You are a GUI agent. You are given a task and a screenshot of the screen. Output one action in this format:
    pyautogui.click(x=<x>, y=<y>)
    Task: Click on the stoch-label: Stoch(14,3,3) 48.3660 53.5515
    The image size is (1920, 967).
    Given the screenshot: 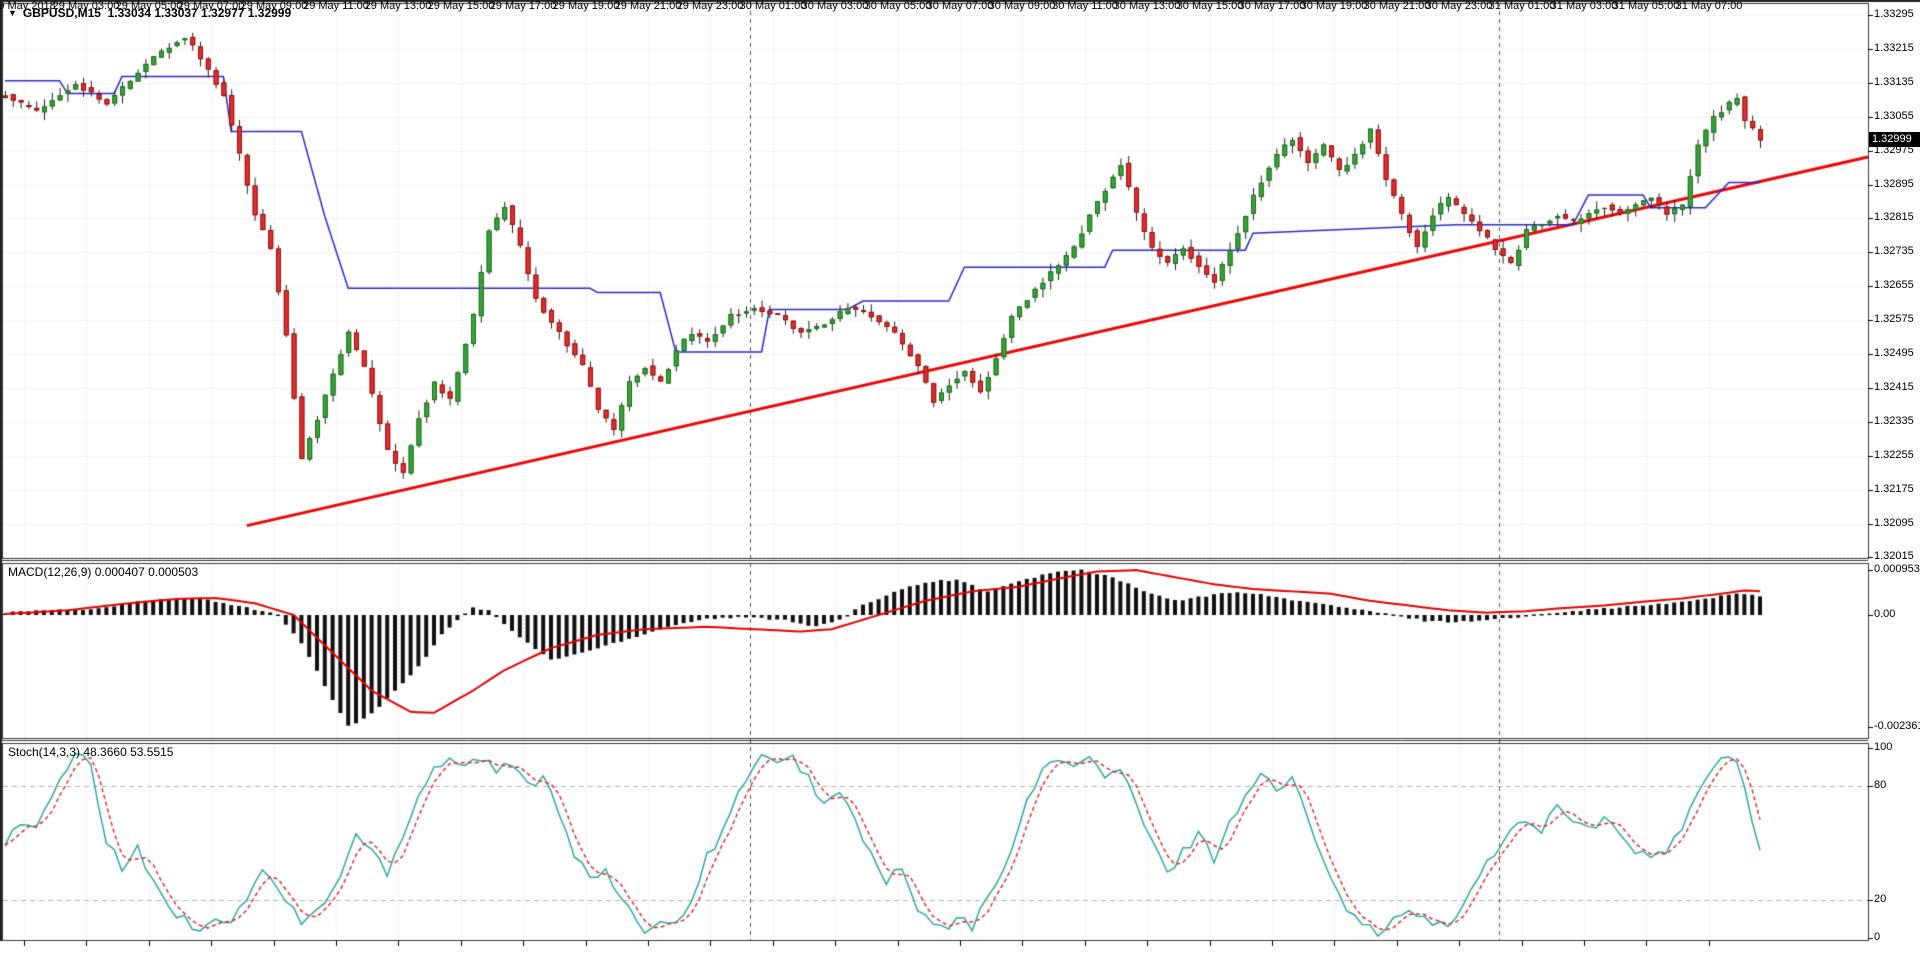 What is the action you would take?
    pyautogui.click(x=91, y=752)
    